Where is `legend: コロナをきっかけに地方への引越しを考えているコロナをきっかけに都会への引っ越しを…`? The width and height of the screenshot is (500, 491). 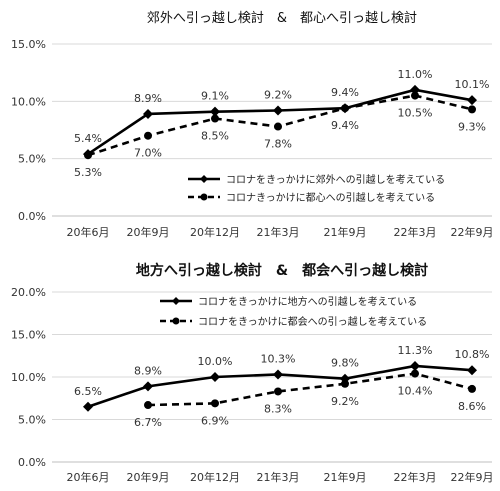
legend: コロナをきっかけに地方への引越しを考えているコロナをきっかけに都会への引っ越しを… is located at coordinates (293, 311).